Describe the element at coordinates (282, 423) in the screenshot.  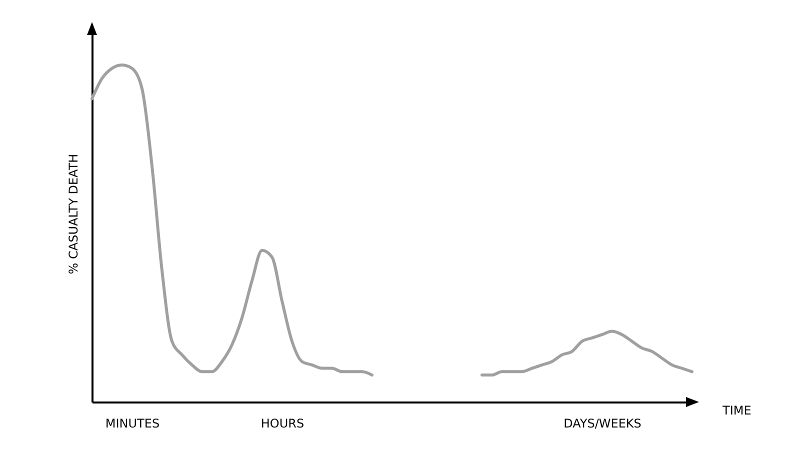
I see `x-tick-label: HOURS` at that location.